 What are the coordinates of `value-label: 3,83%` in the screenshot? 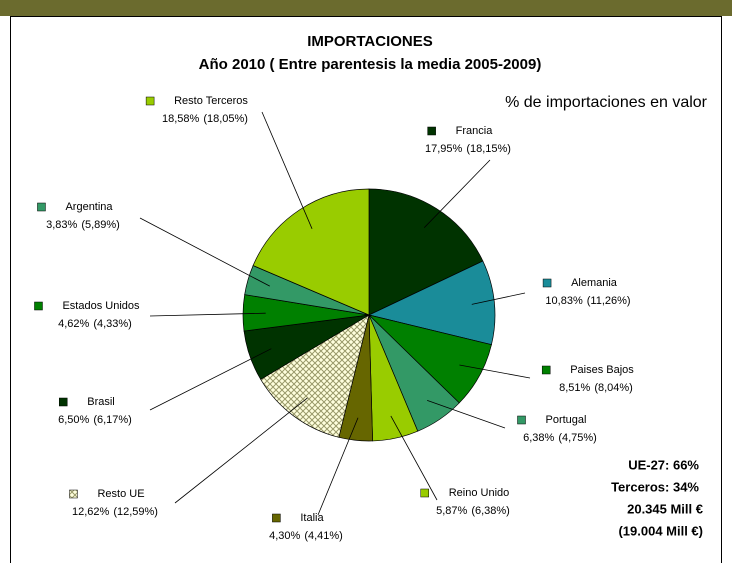 It's located at (61, 225).